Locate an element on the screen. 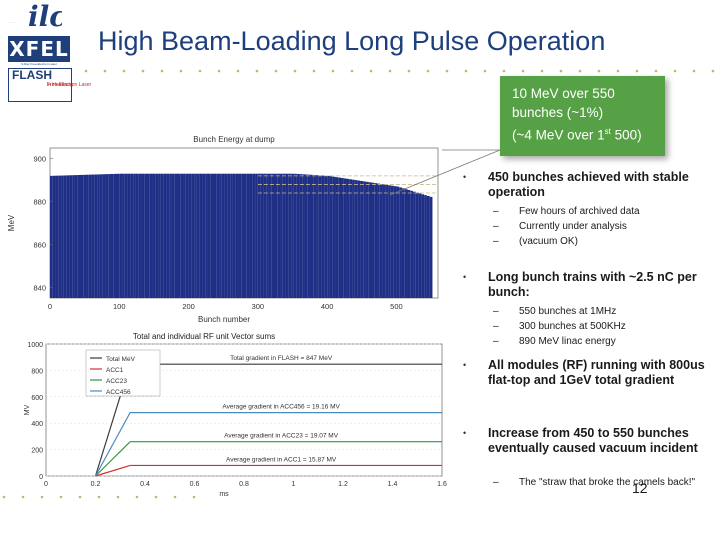 The width and height of the screenshot is (720, 540). chart2-ylabel: MV is located at coordinates (27, 409).